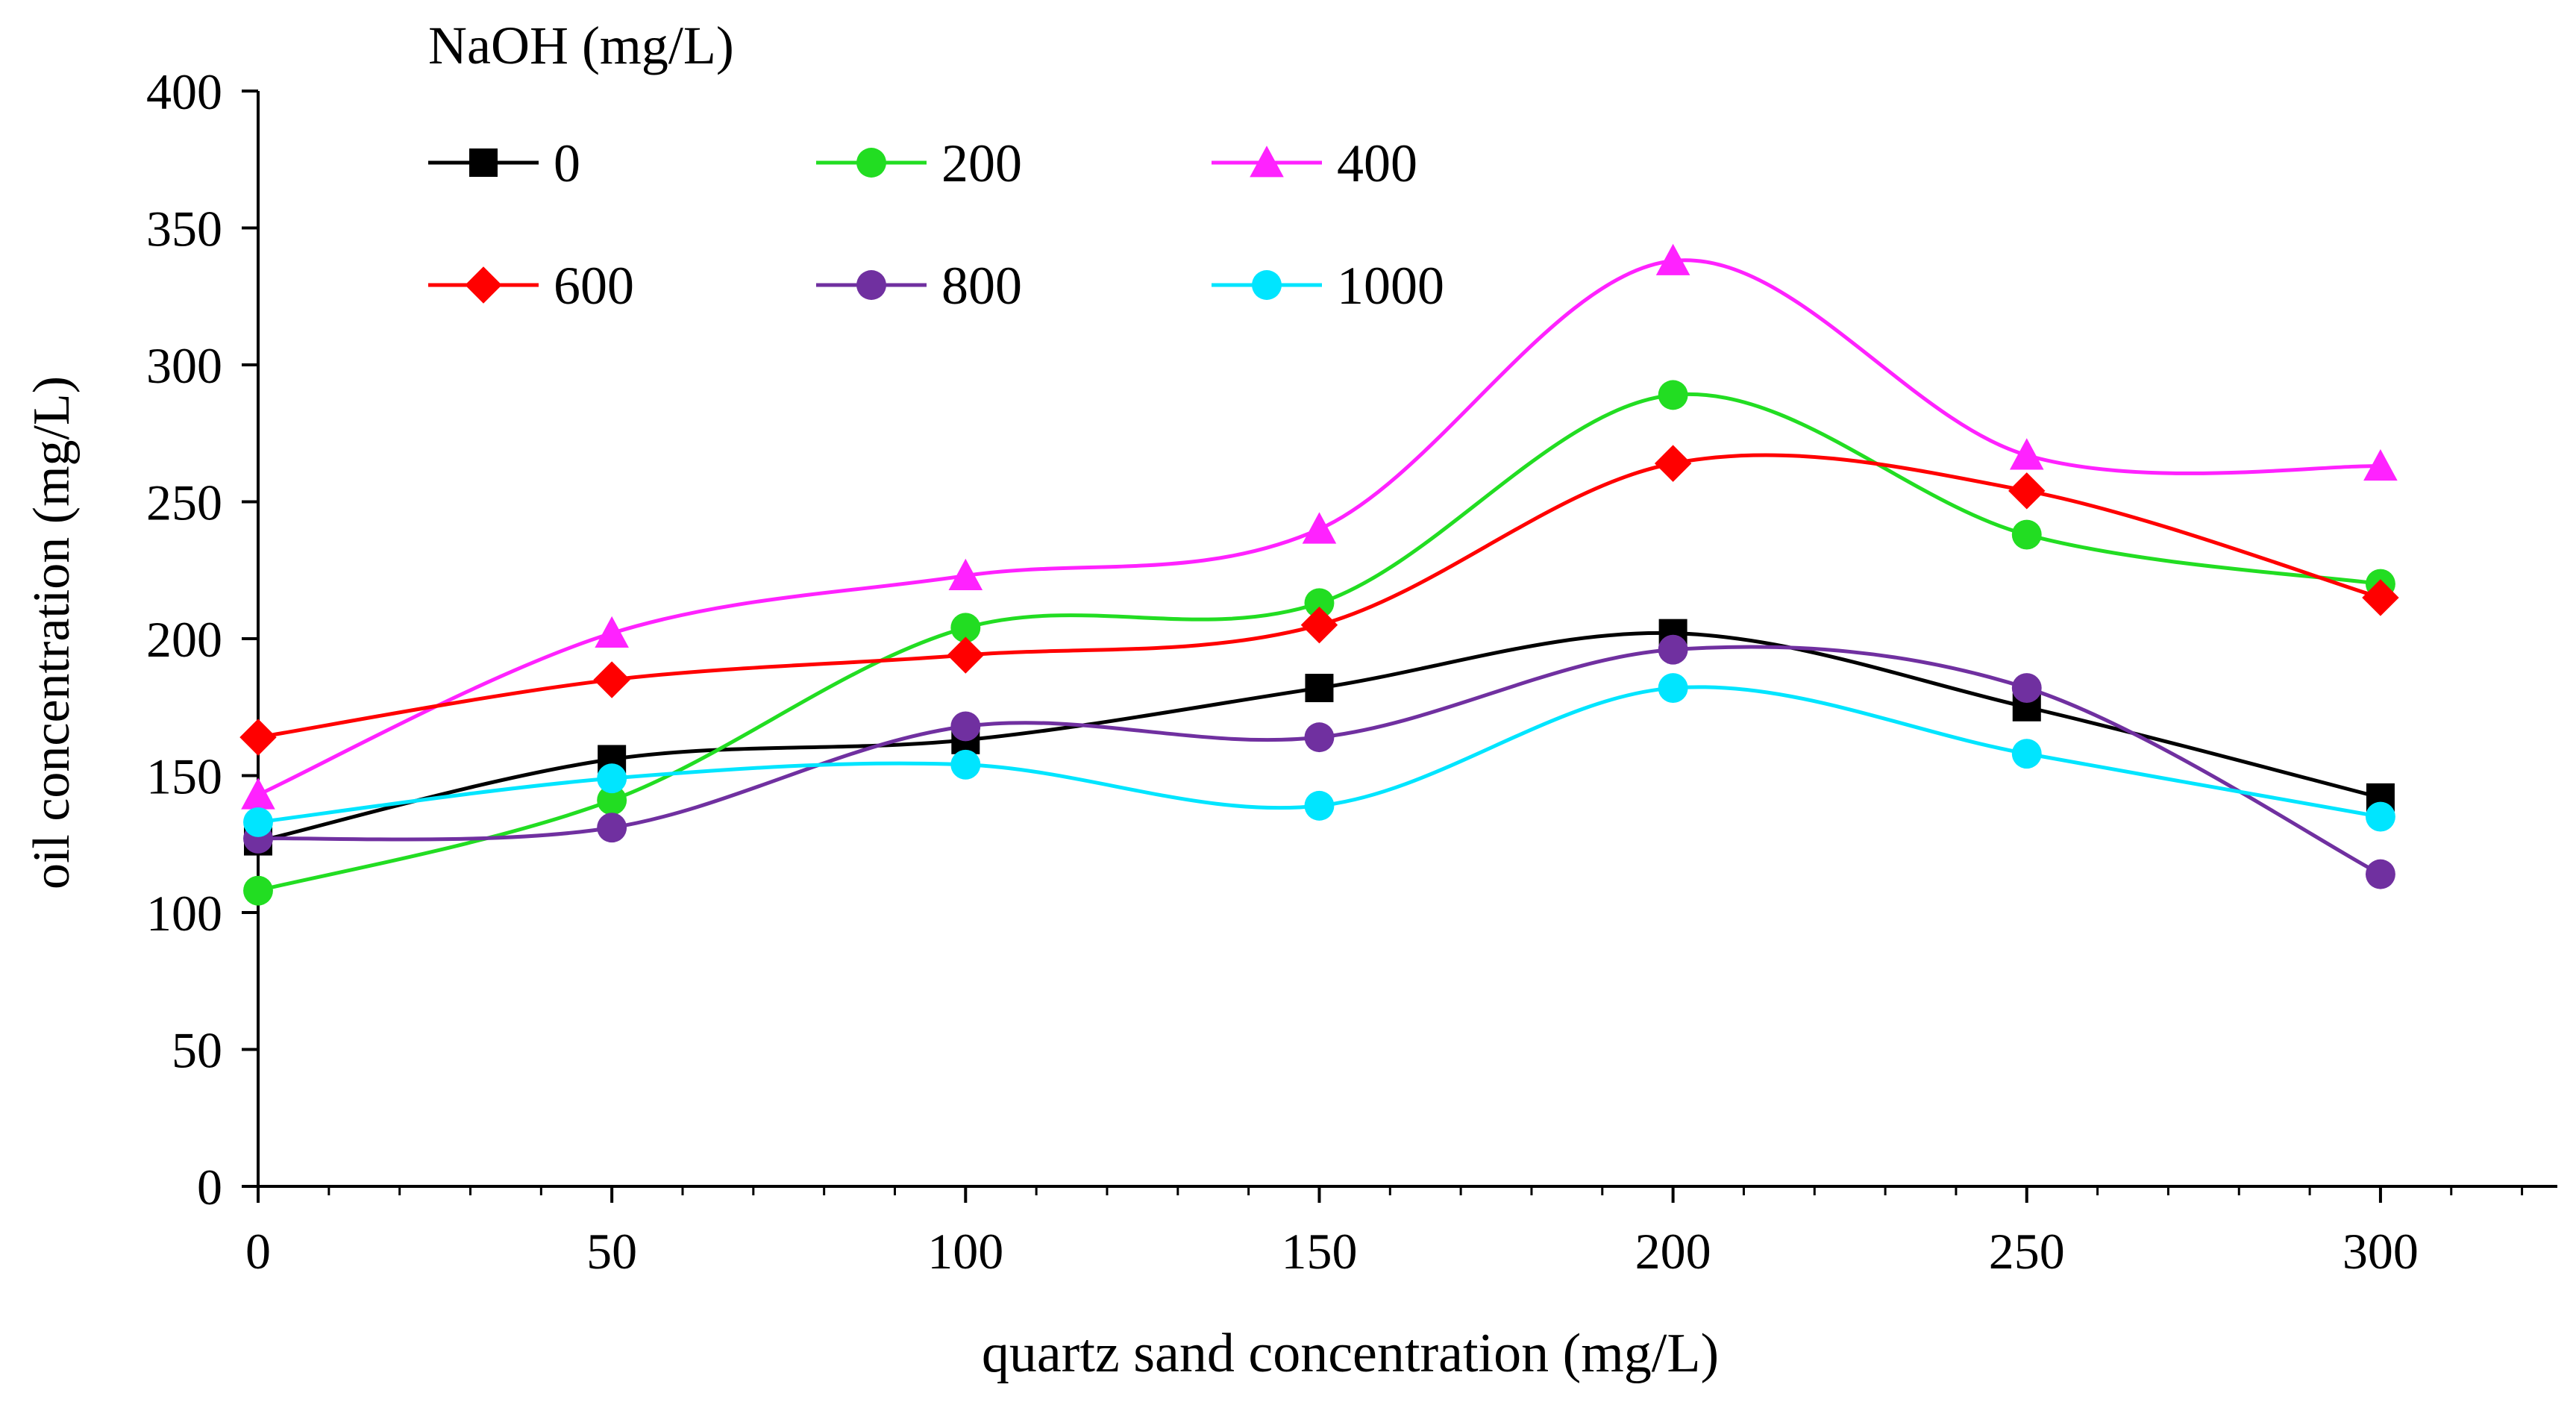  What do you see at coordinates (1319, 1251) in the screenshot?
I see `x-tick-label: 150` at bounding box center [1319, 1251].